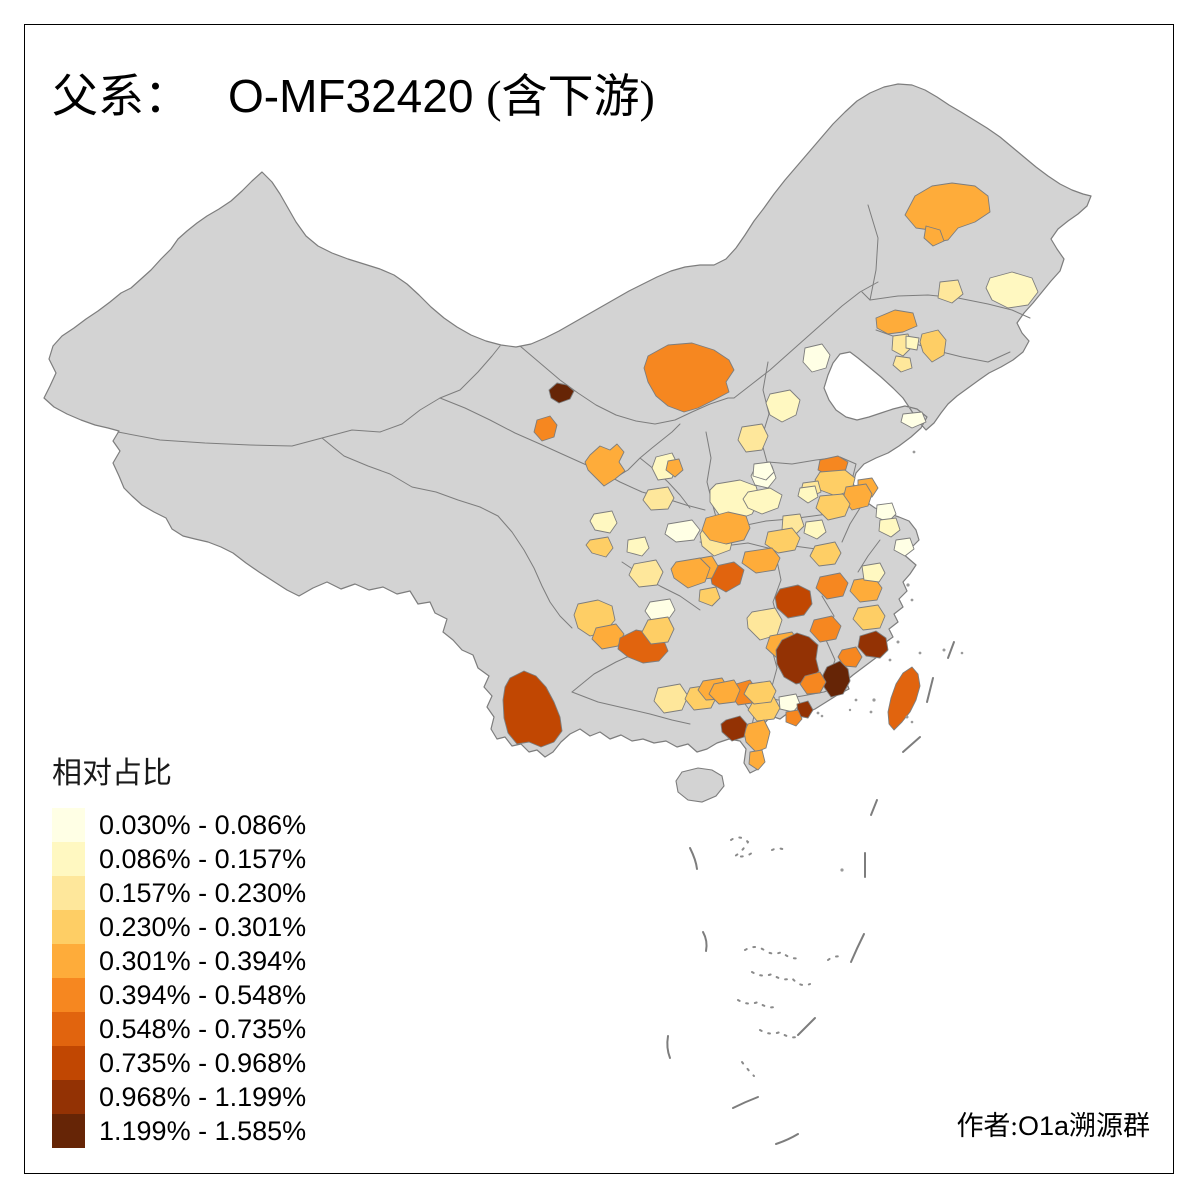  Describe the element at coordinates (203, 1130) in the screenshot. I see `legend-label: 1.199% - 1.585%` at that location.